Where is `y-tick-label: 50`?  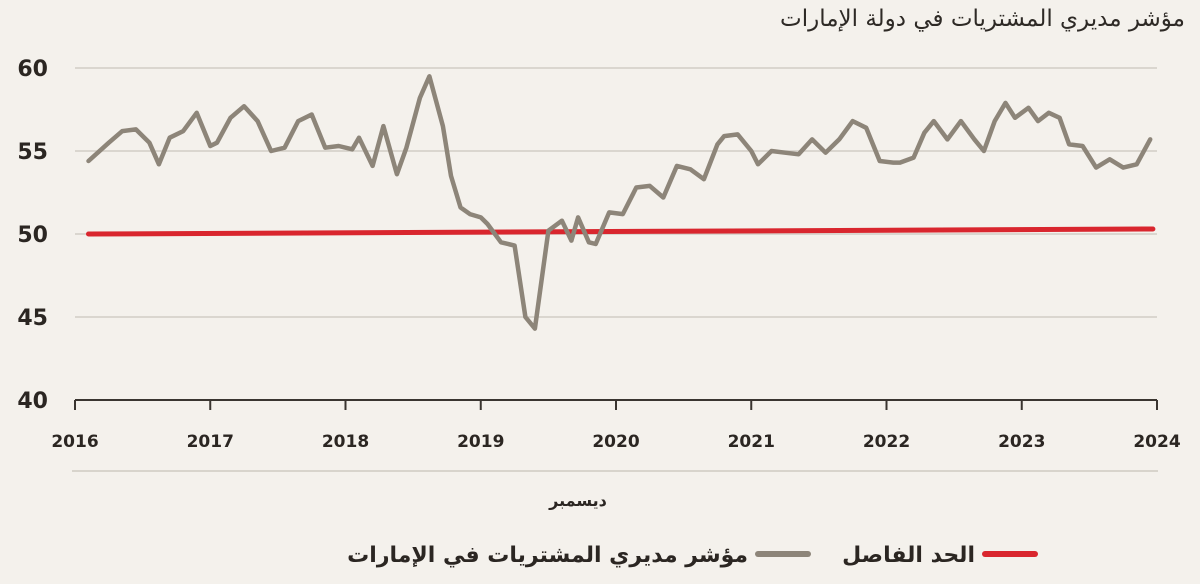 y-tick-label: 50 is located at coordinates (32, 235).